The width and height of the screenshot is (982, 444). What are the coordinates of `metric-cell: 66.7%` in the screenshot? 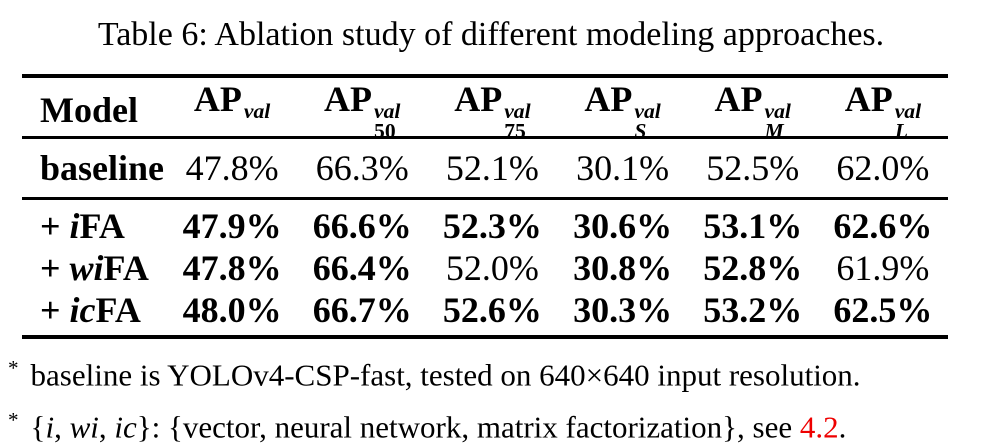 It's located at (362, 310).